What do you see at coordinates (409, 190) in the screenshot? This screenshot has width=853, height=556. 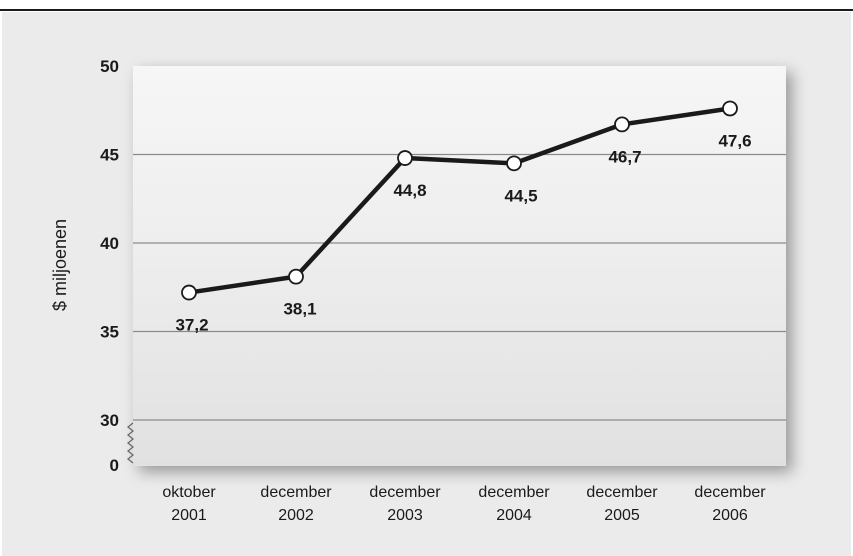 I see `data-label-2: 44,8` at bounding box center [409, 190].